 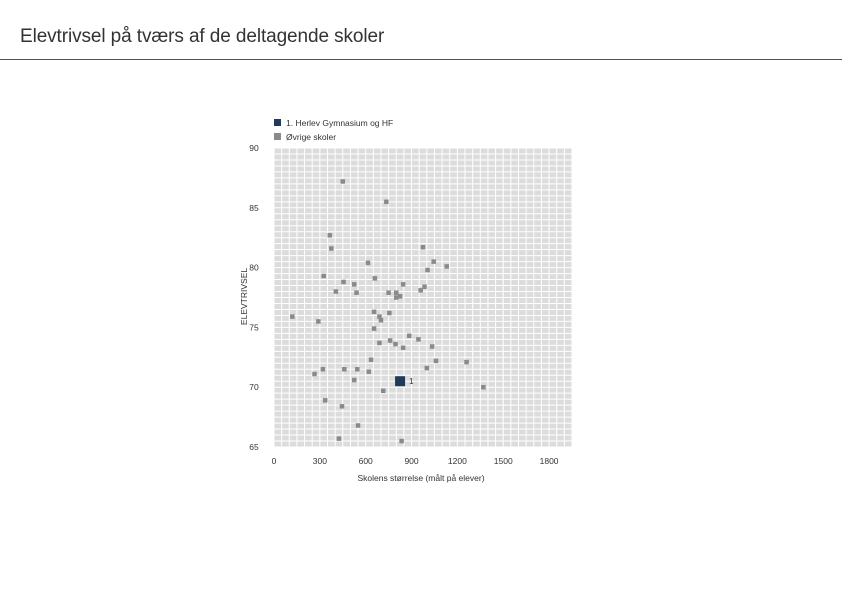 I want to click on x-tick-label: 1500, so click(x=503, y=461).